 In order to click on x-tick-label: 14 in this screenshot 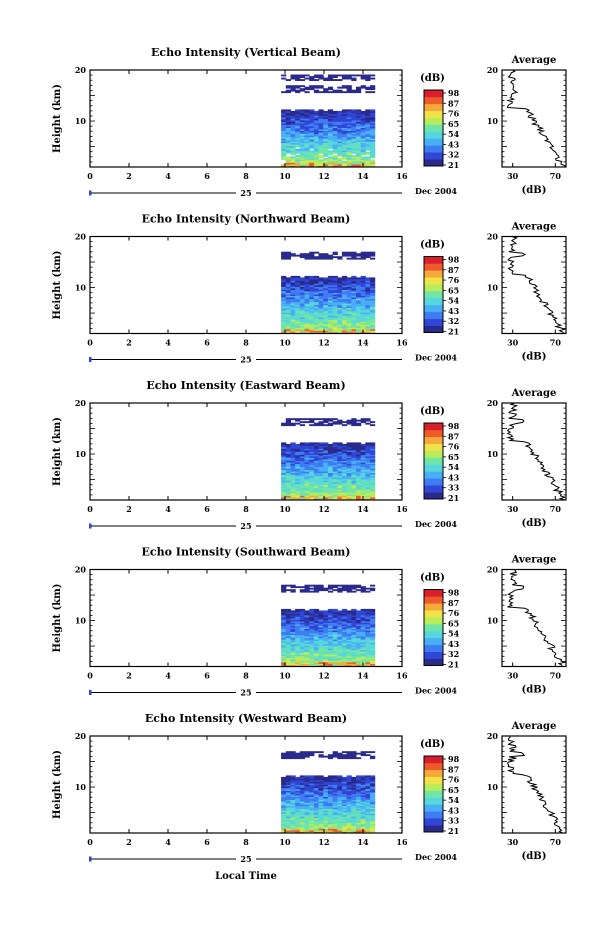, I will do `click(363, 842)`.